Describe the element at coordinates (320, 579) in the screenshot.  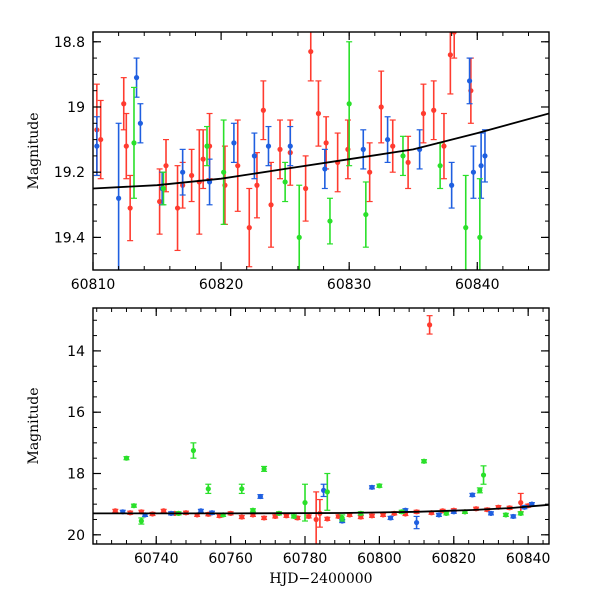
I see `x-axis-title: HJD−2400000` at that location.